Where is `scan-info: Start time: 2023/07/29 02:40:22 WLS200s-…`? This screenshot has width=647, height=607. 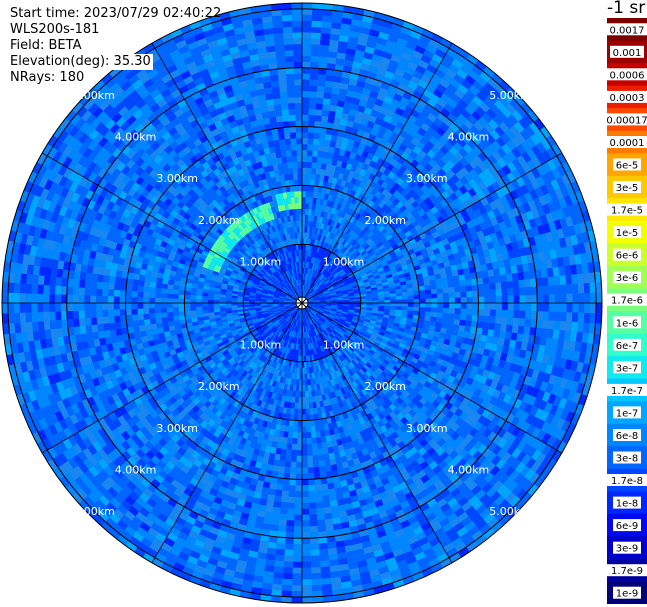
scan-info: Start time: 2023/07/29 02:40:22 WLS200s-… is located at coordinates (115, 46).